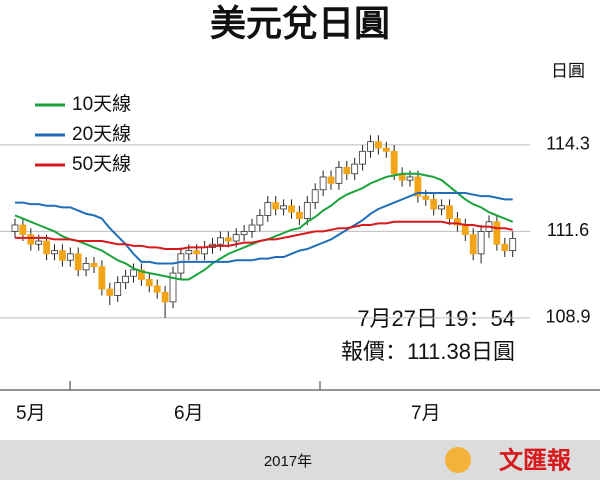 The height and width of the screenshot is (487, 600). What do you see at coordinates (189, 413) in the screenshot?
I see `x-tick-label: 6月` at bounding box center [189, 413].